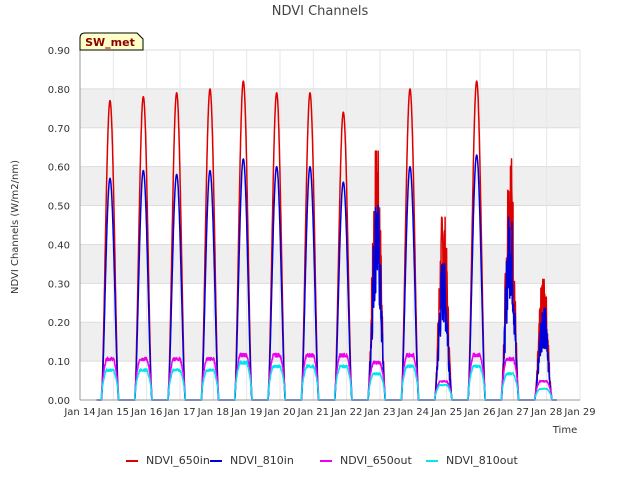 Image resolution: width=640 pixels, height=480 pixels. I want to click on legend-item-ndvi_810in: NDVI_810in, so click(252, 460).